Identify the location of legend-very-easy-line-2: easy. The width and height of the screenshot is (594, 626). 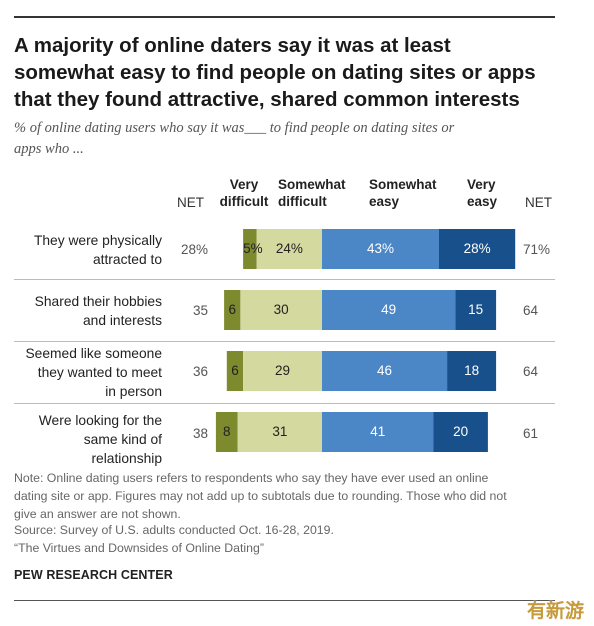
(482, 201).